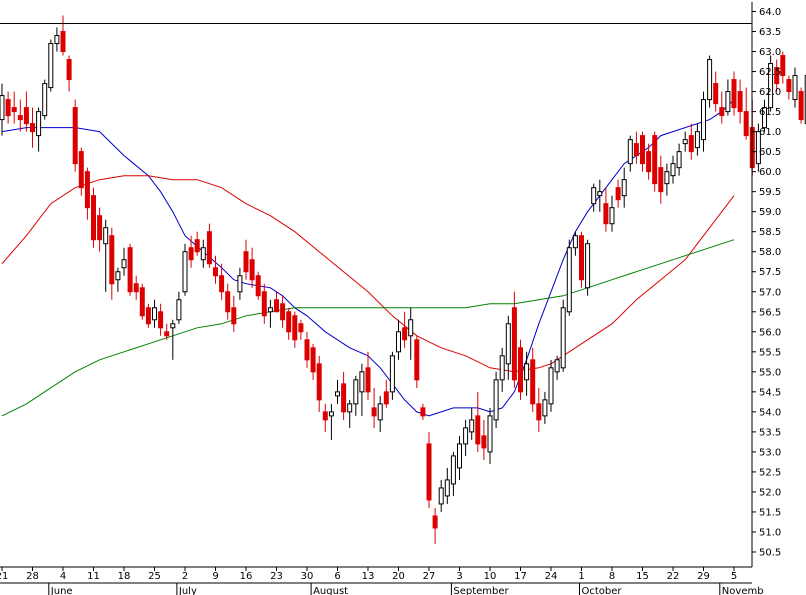 This screenshot has height=595, width=806. What do you see at coordinates (307, 576) in the screenshot?
I see `x-tick-label: 30` at bounding box center [307, 576].